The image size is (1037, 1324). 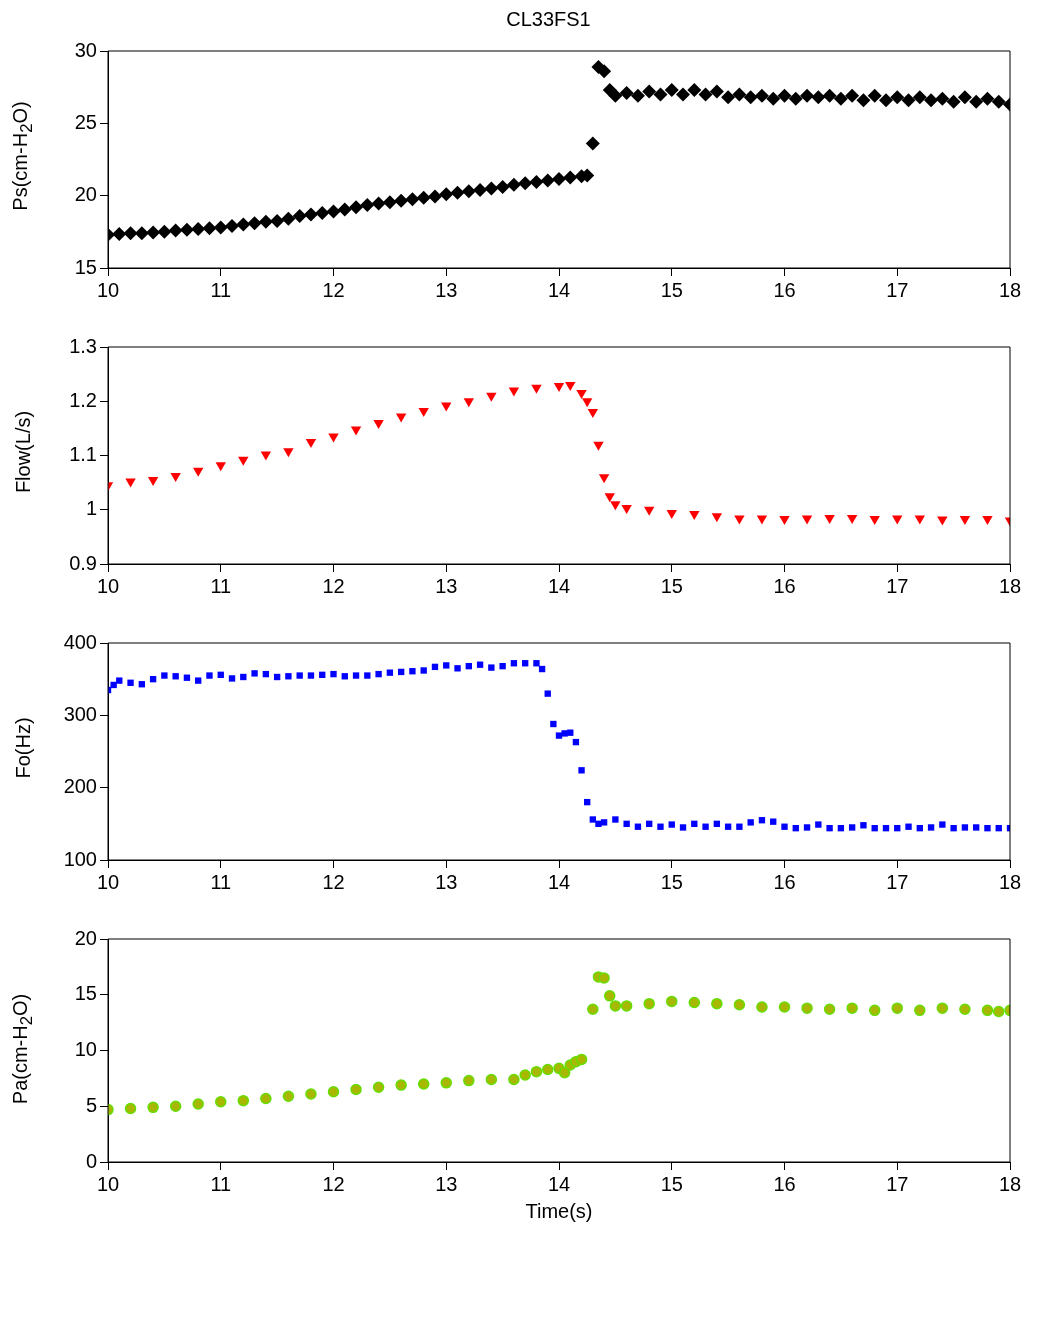 I want to click on y-tick-label: 1.1, so click(x=83, y=454).